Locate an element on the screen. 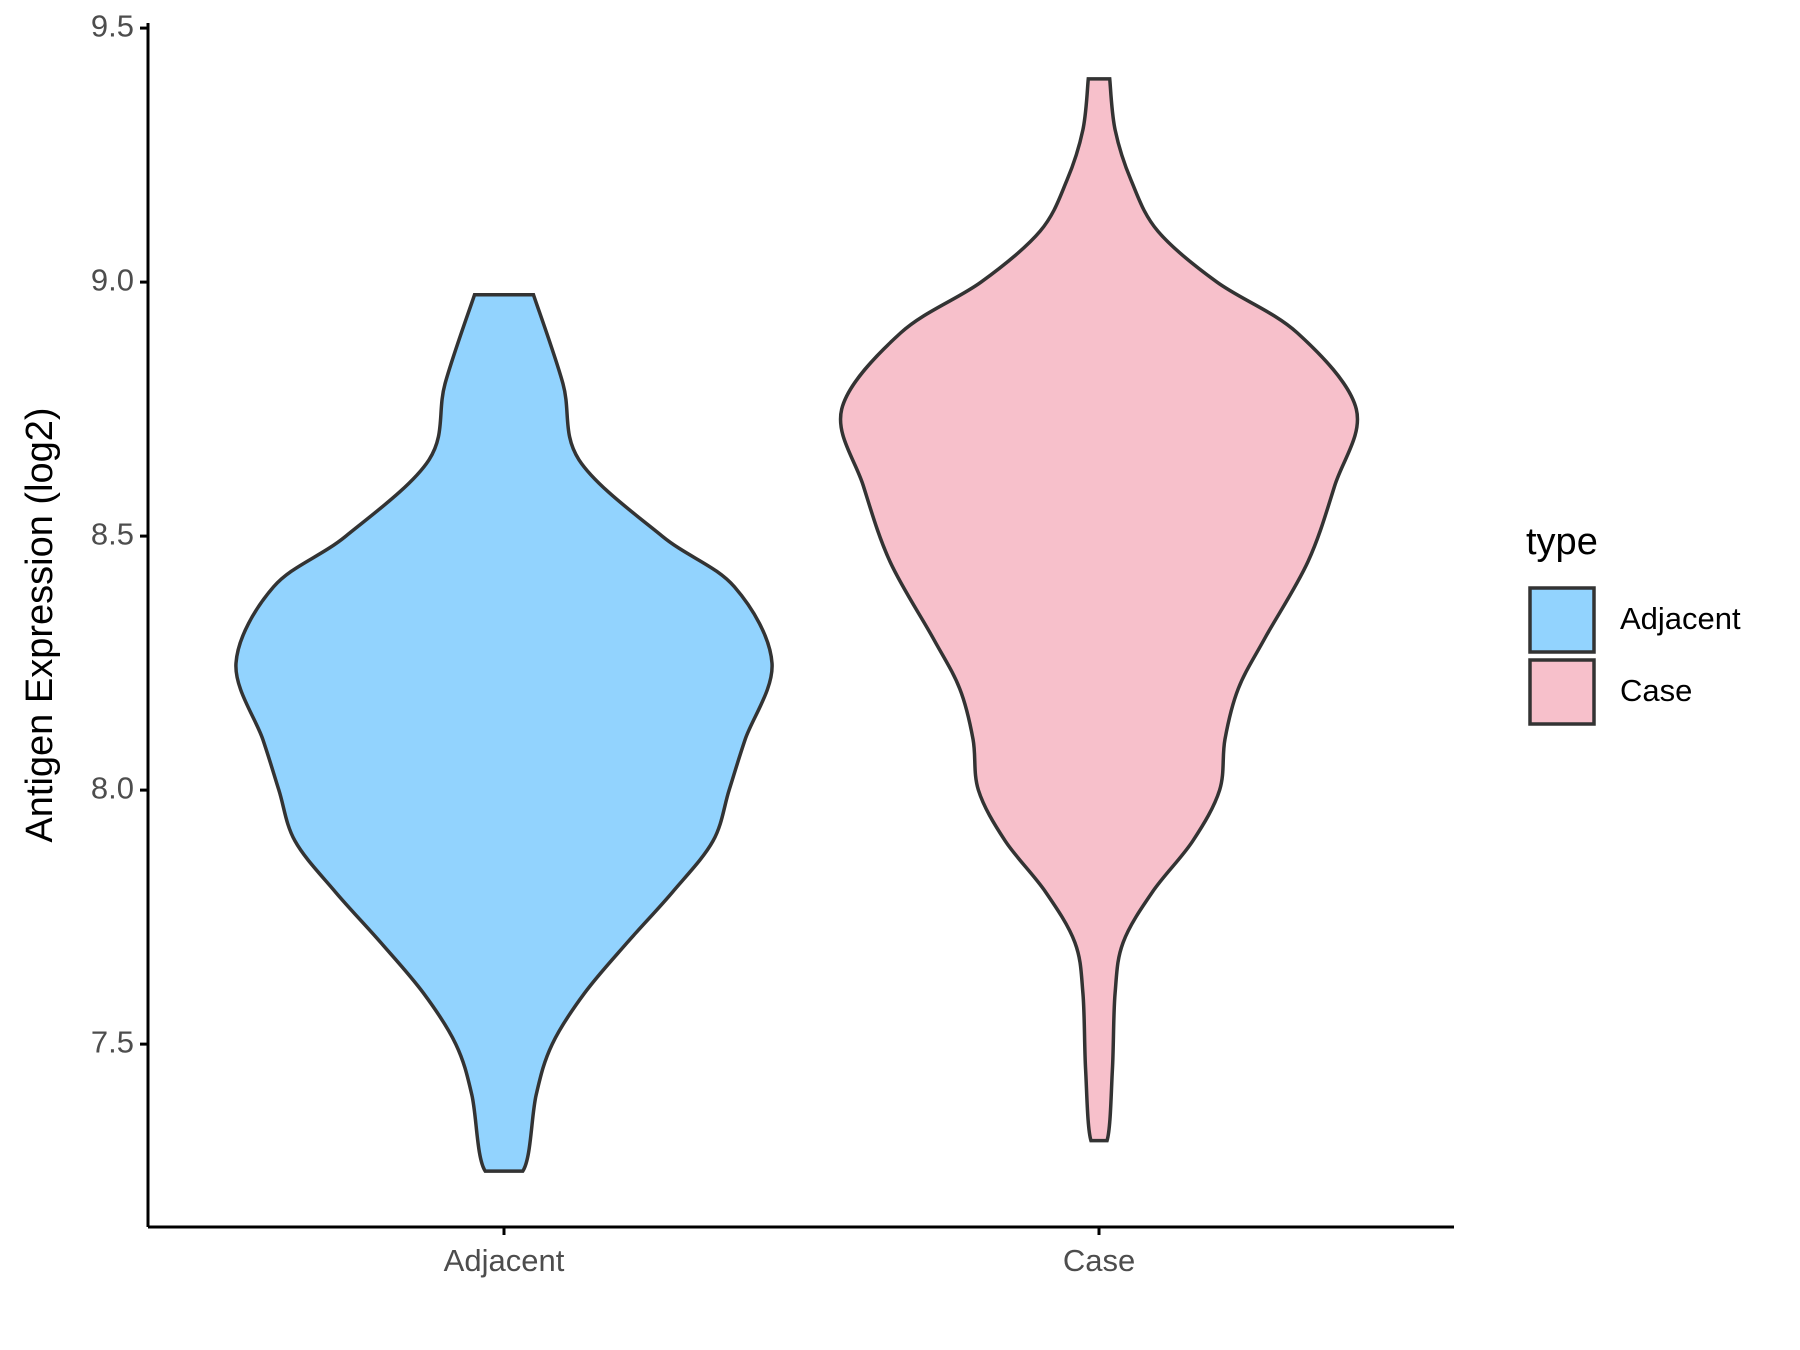 The height and width of the screenshot is (1350, 1800). legend-label: Case is located at coordinates (1656, 690).